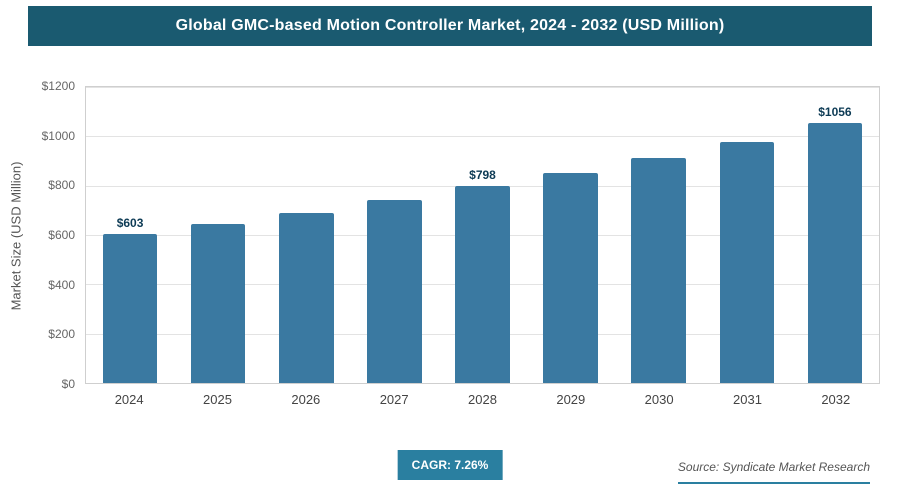 The height and width of the screenshot is (500, 900). What do you see at coordinates (394, 399) in the screenshot?
I see `x-tick-label: 2027` at bounding box center [394, 399].